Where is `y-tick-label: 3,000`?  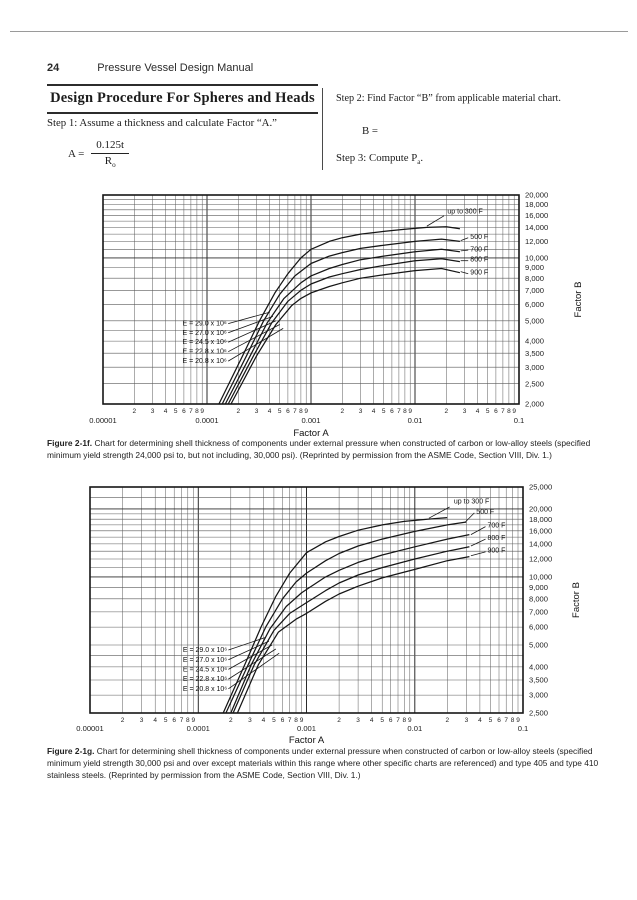
y-tick-label: 3,000 is located at coordinates (538, 695).